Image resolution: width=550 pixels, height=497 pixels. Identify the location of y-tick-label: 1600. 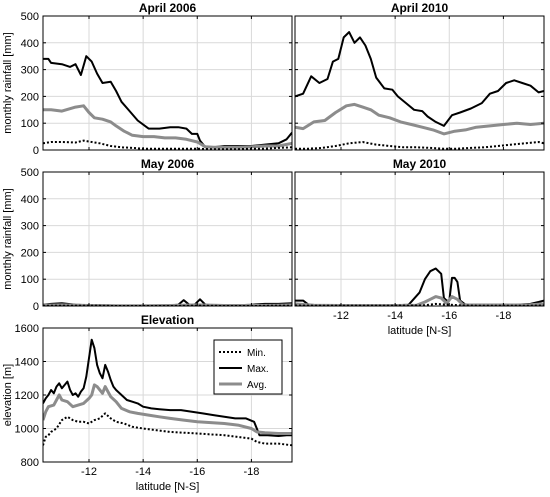
(27, 329).